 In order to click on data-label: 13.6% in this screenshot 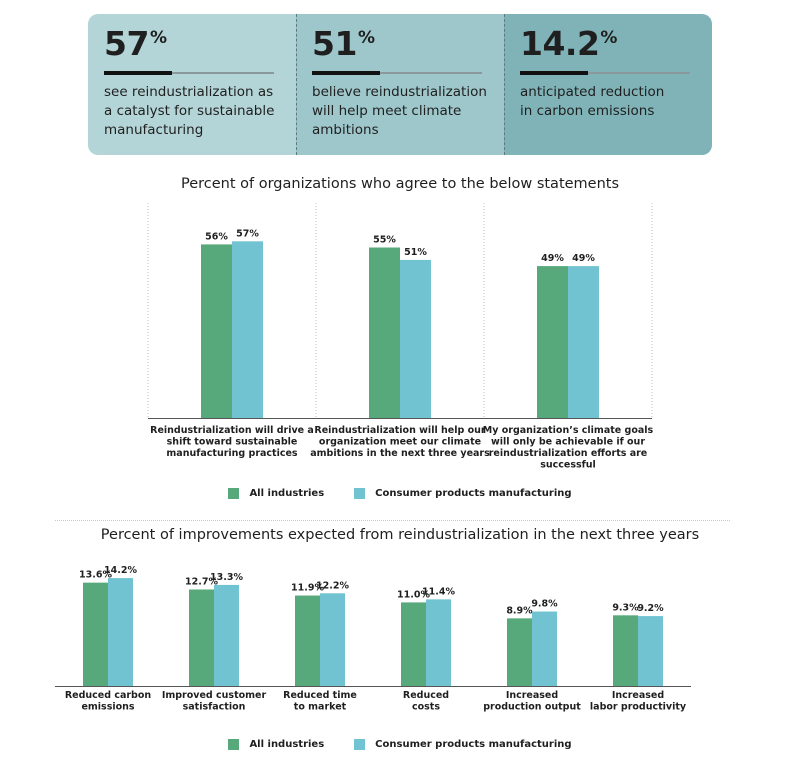, I will do `click(95, 575)`.